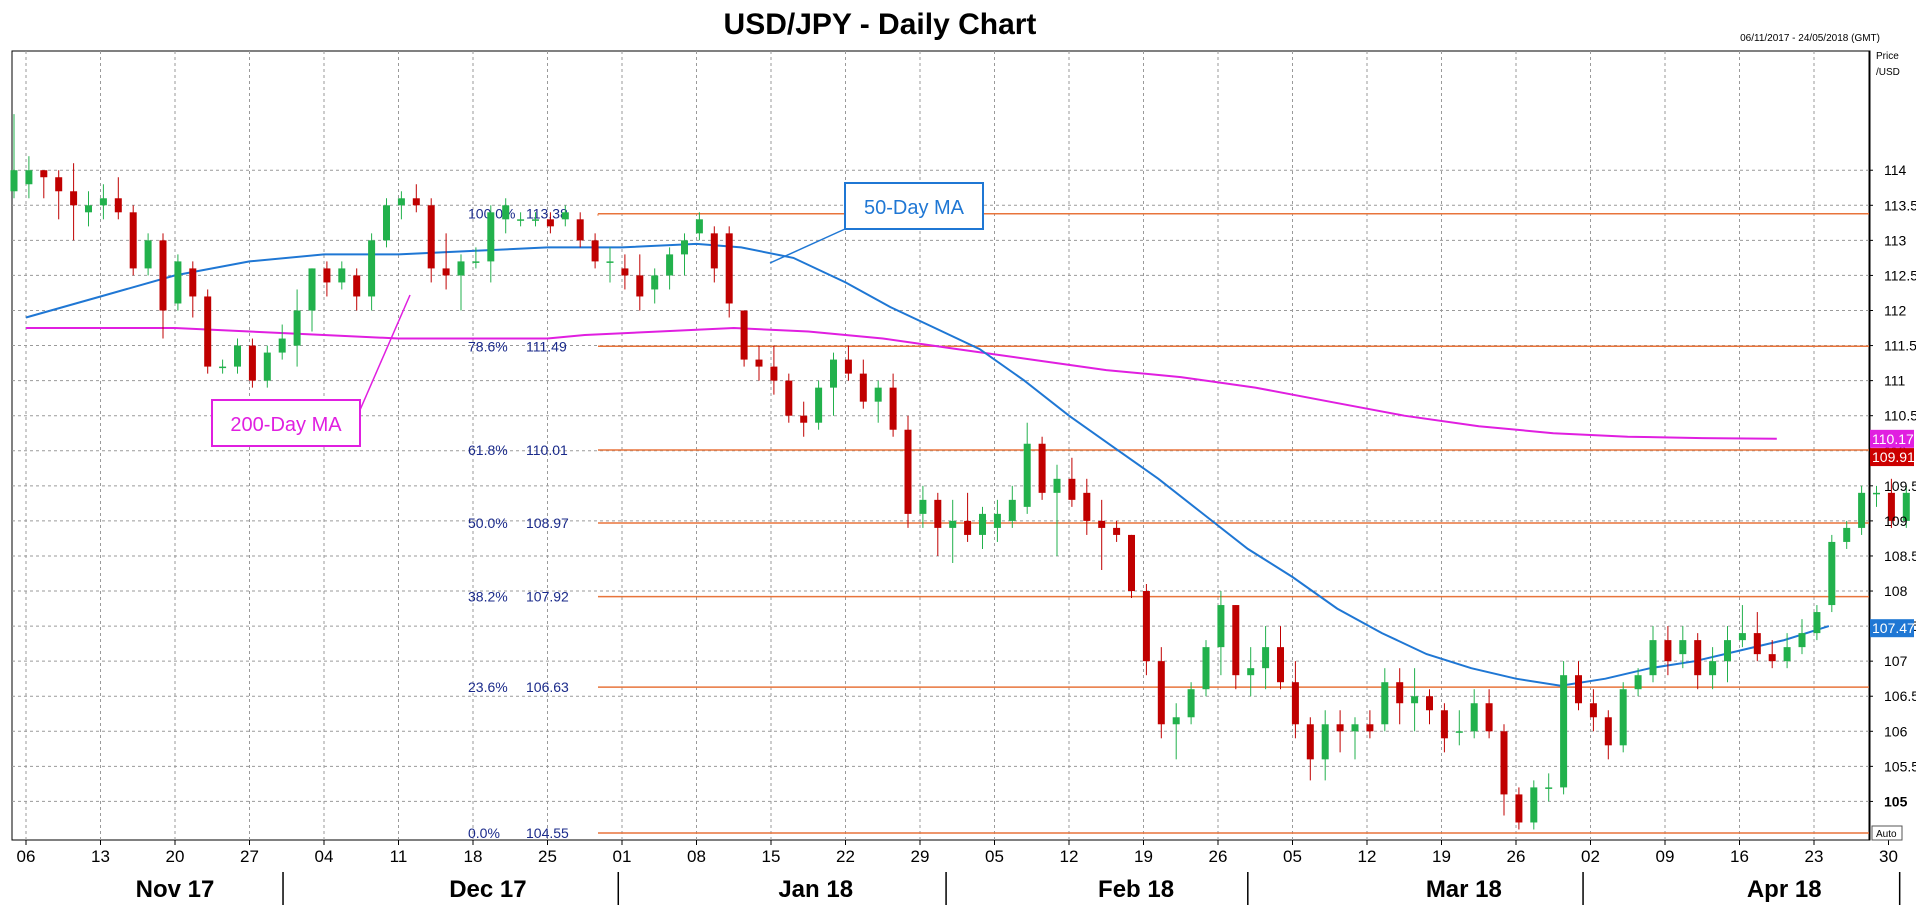 The height and width of the screenshot is (923, 1916). What do you see at coordinates (547, 833) in the screenshot?
I see `fib-value-label: 104.55` at bounding box center [547, 833].